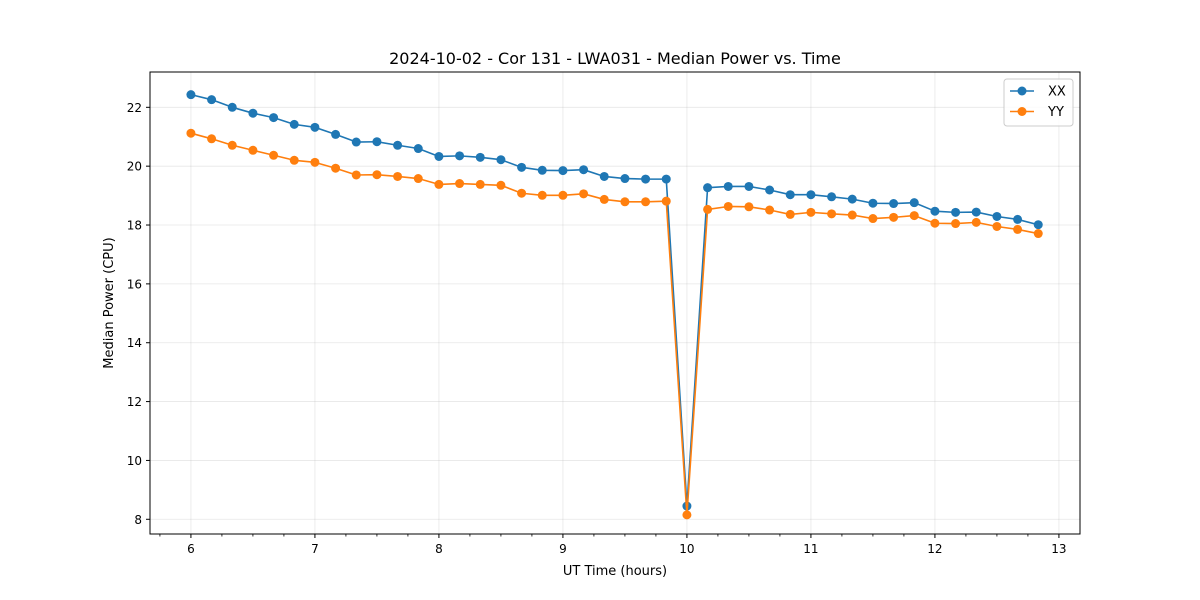 The height and width of the screenshot is (600, 1200). I want to click on y-tick-label: 12, so click(134, 402).